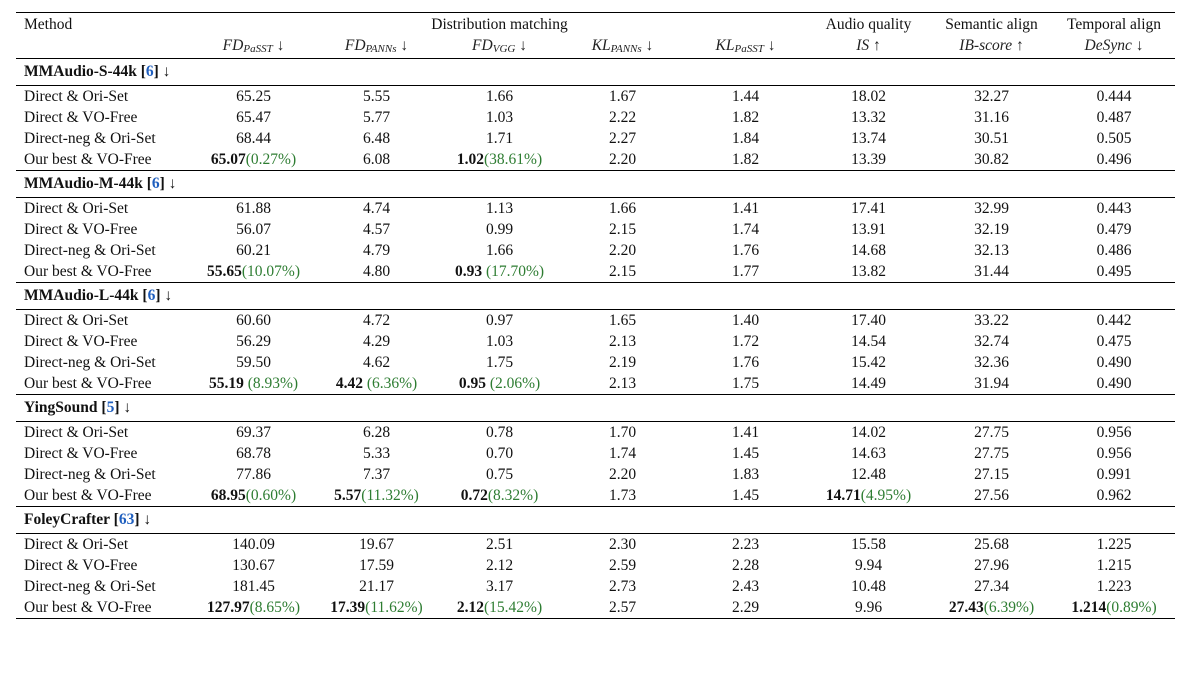 The width and height of the screenshot is (1189, 686). I want to click on value: 4.57, so click(376, 229).